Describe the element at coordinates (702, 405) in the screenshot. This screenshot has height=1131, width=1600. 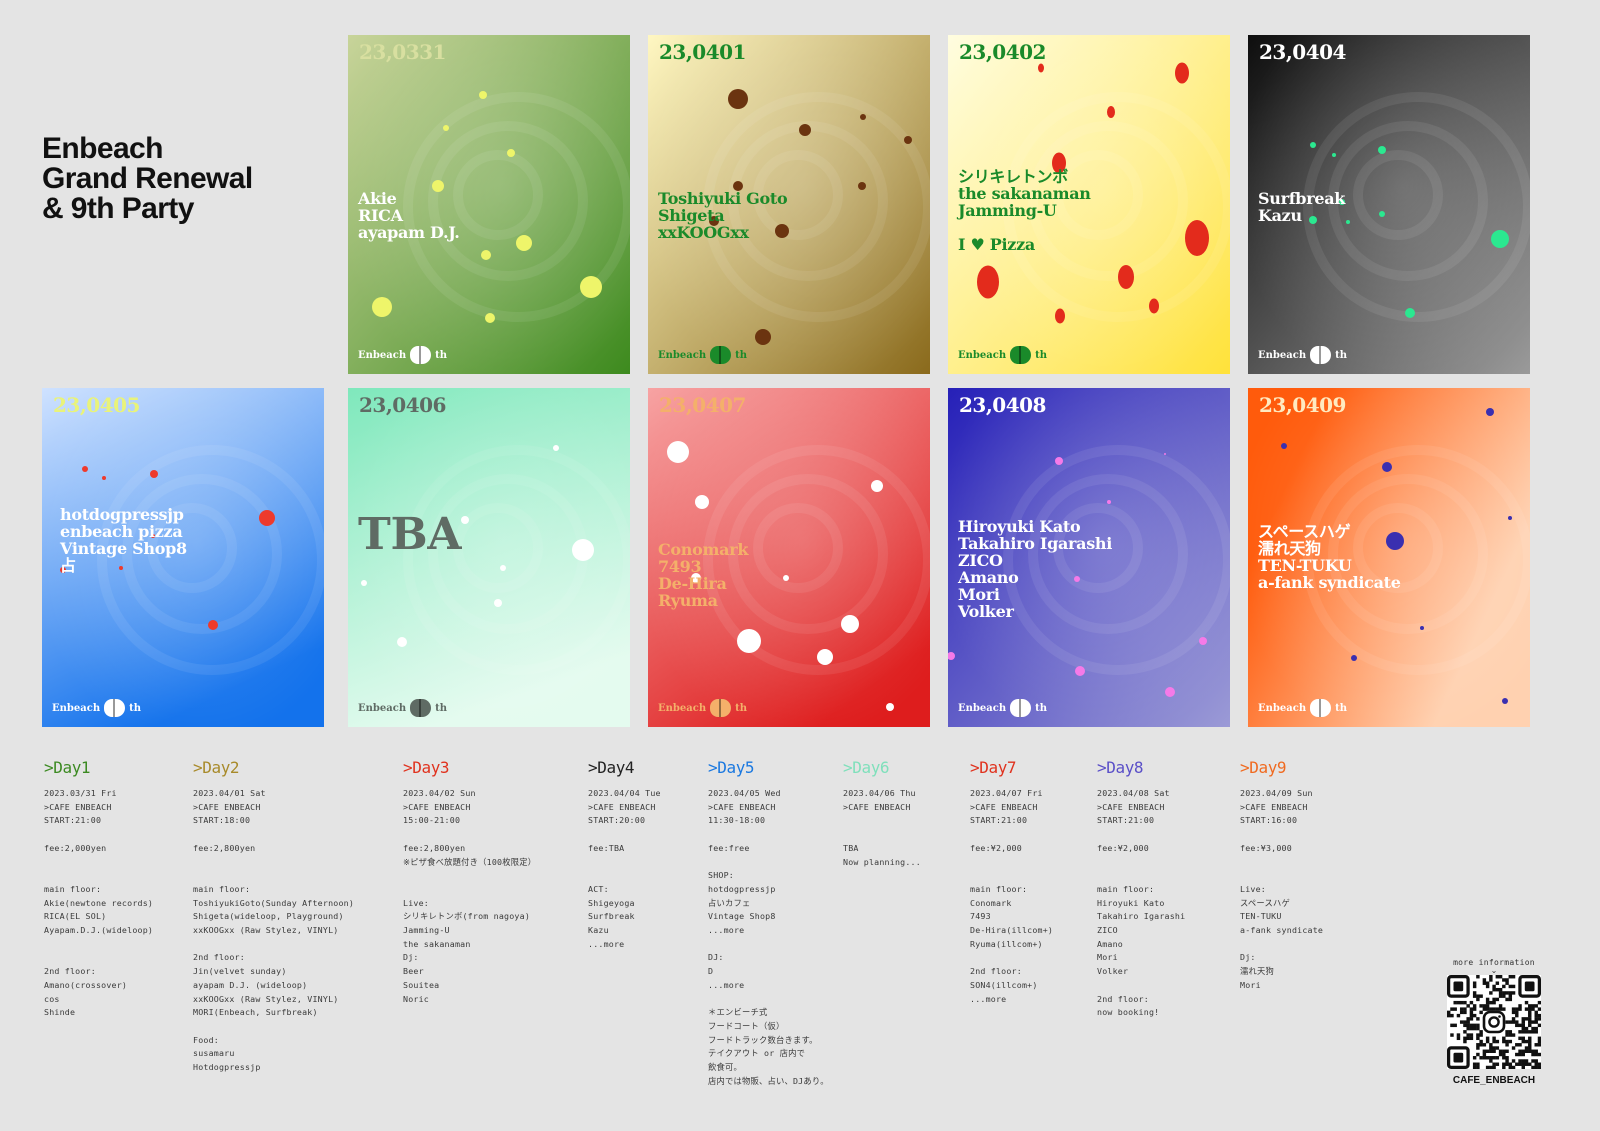
I see `poster-date: 23,0407` at that location.